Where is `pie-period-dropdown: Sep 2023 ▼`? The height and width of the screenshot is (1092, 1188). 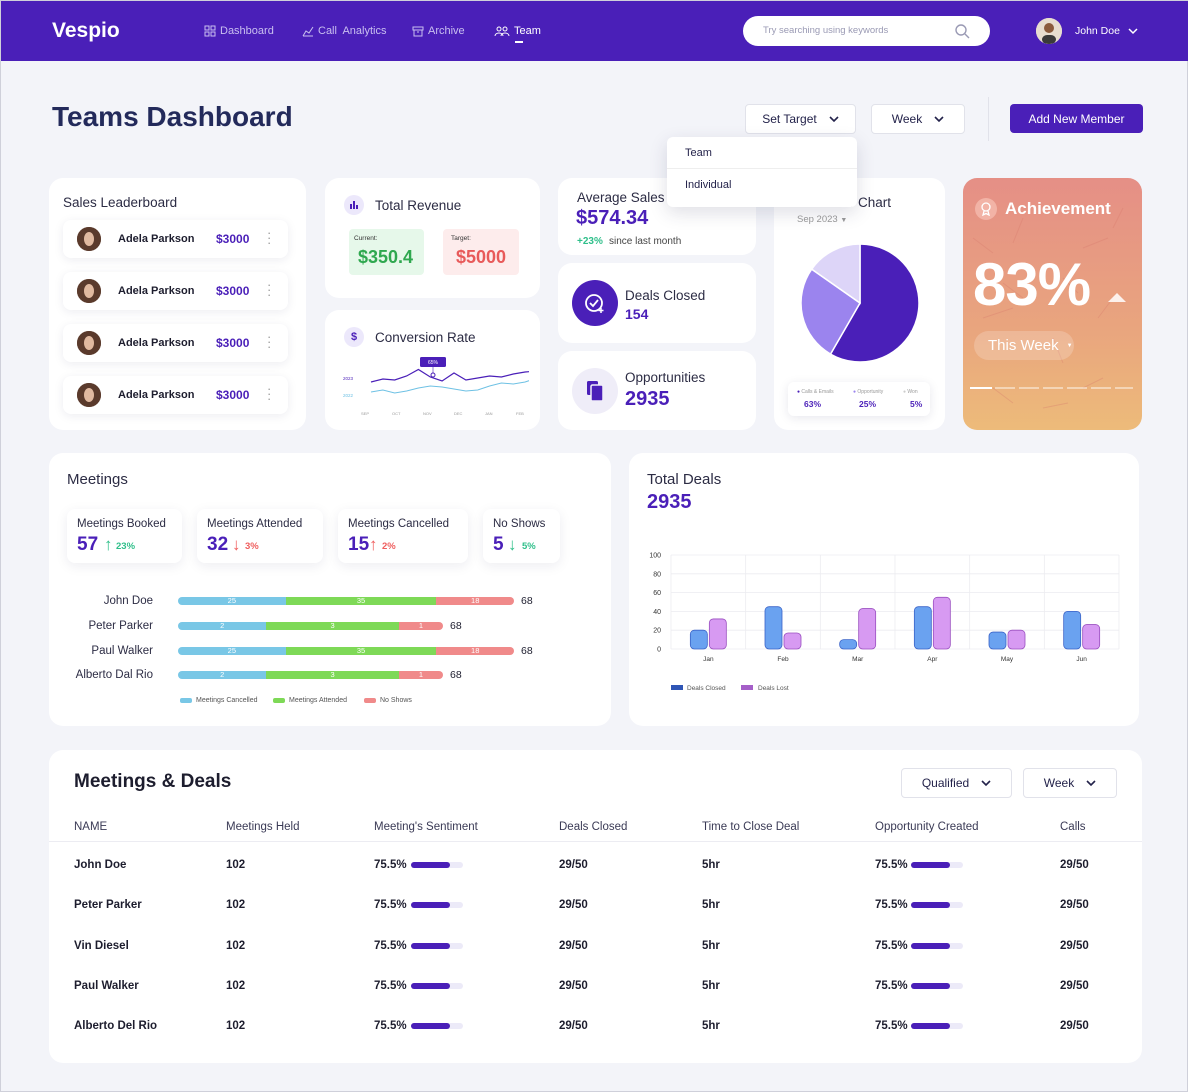 pie-period-dropdown: Sep 2023 ▼ is located at coordinates (822, 219).